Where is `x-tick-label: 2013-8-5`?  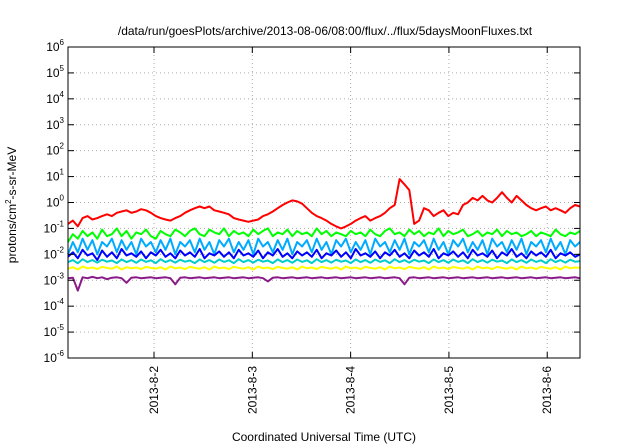
x-tick-label: 2013-8-5 is located at coordinates (449, 390).